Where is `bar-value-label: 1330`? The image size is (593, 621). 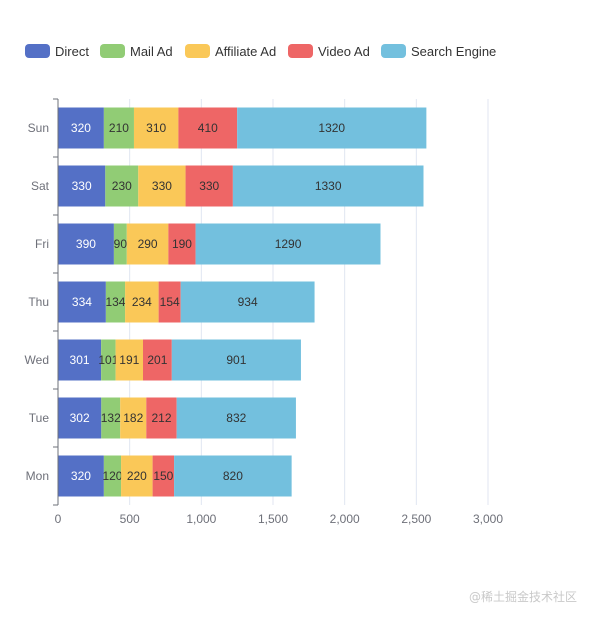 bar-value-label: 1330 is located at coordinates (328, 186).